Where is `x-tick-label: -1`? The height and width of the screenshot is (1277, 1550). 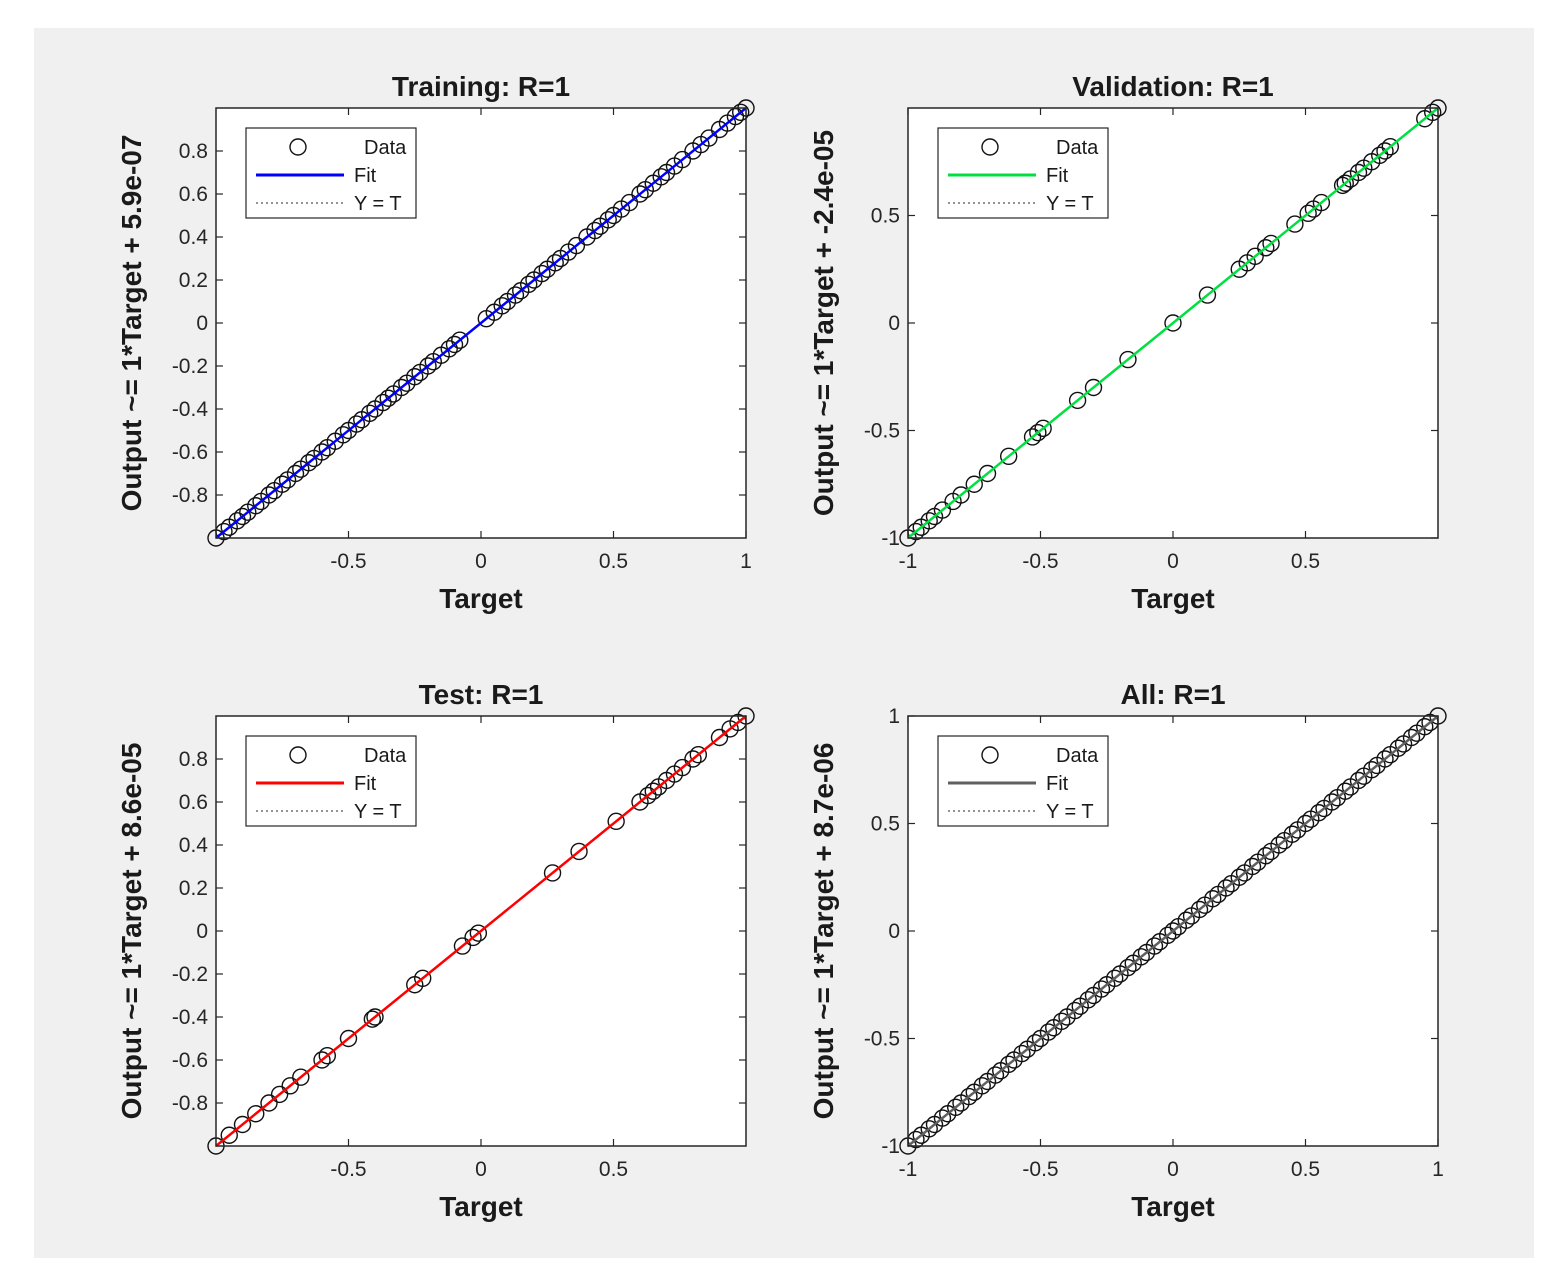
x-tick-label: -1 is located at coordinates (908, 561).